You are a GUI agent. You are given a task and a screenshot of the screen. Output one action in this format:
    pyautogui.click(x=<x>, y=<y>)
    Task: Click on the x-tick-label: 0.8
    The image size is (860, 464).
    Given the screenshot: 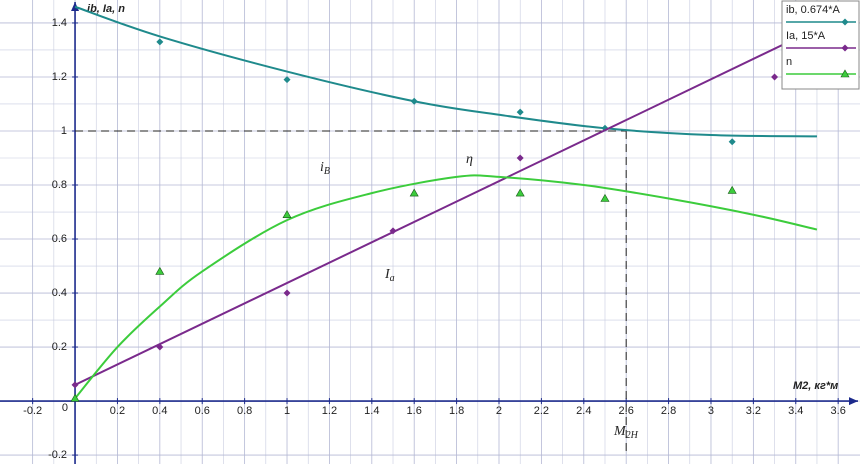 What is the action you would take?
    pyautogui.click(x=244, y=411)
    